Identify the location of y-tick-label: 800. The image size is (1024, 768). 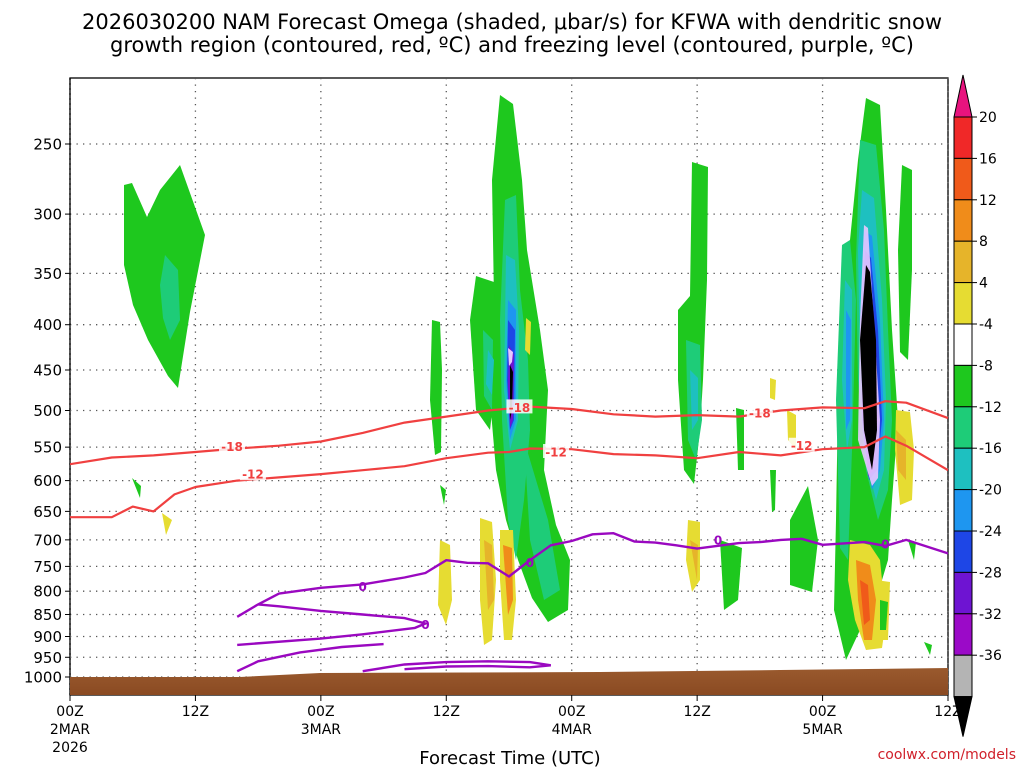
(47, 592).